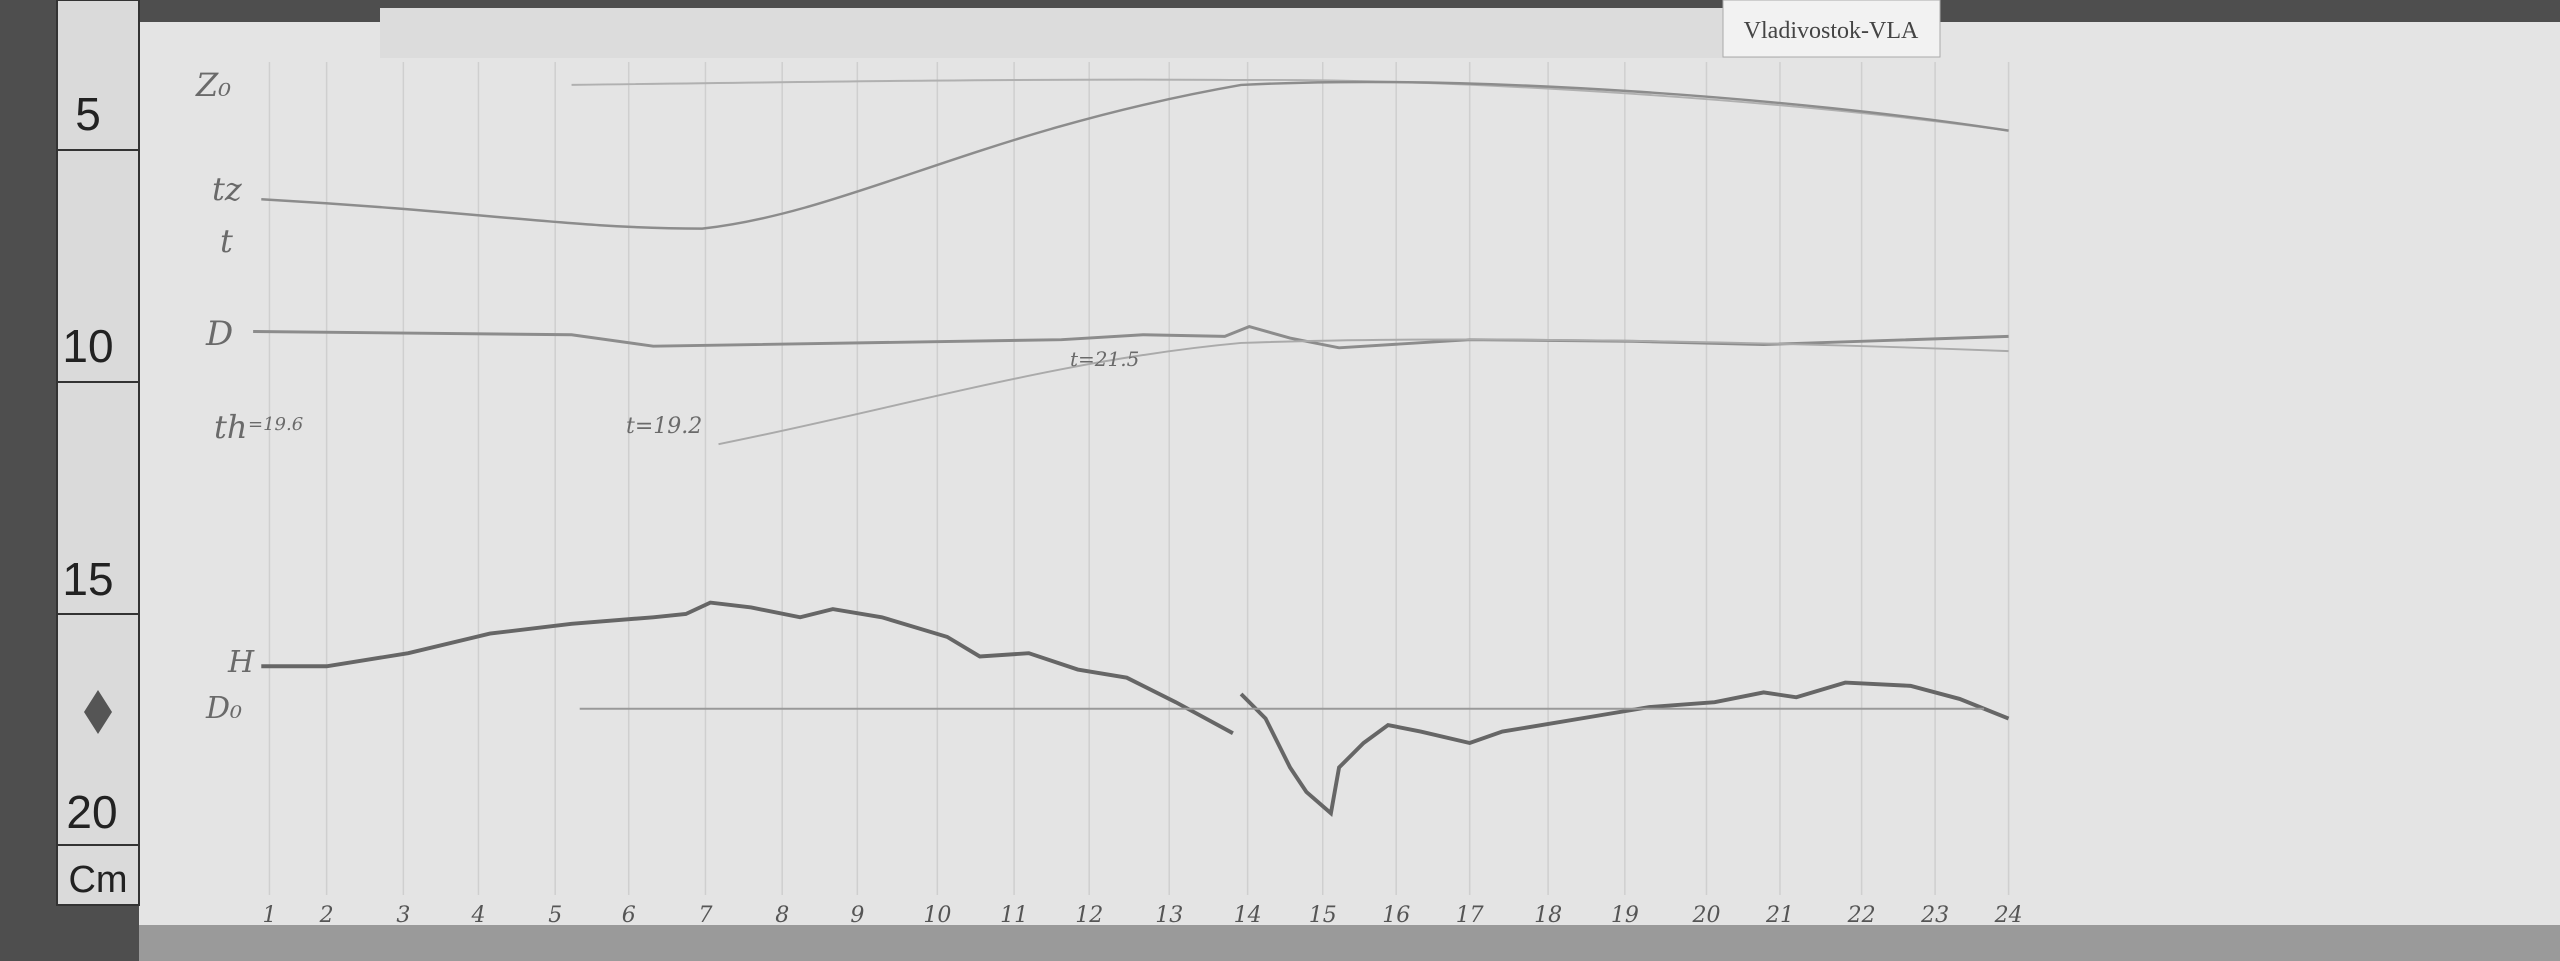 The width and height of the screenshot is (2560, 961). What do you see at coordinates (1089, 915) in the screenshot?
I see `hour-label: 12` at bounding box center [1089, 915].